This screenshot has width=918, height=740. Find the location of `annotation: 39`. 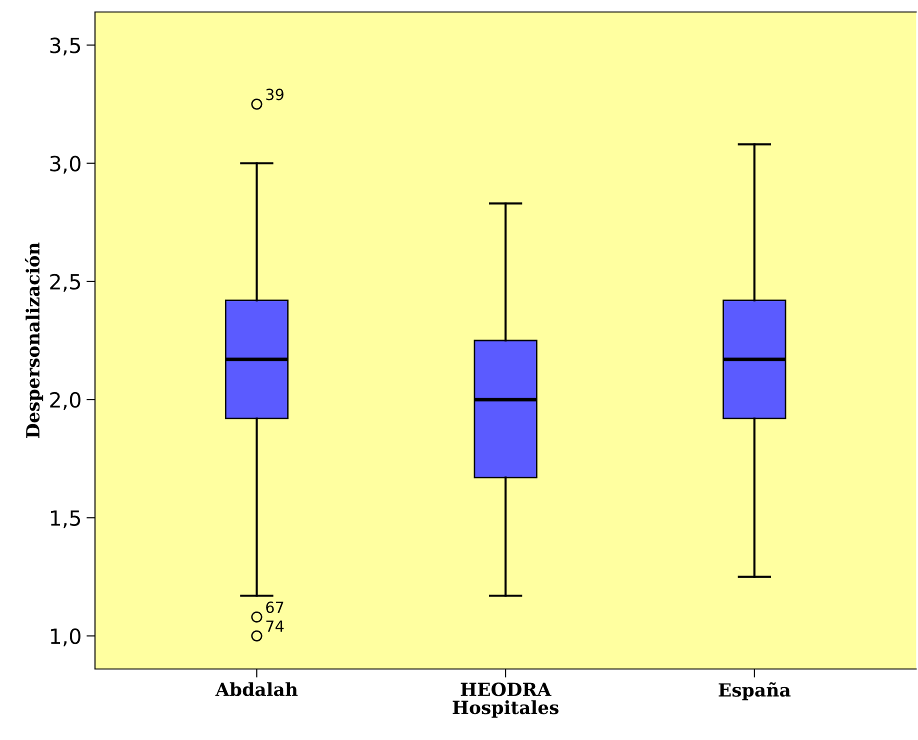

annotation: 39 is located at coordinates (275, 94).